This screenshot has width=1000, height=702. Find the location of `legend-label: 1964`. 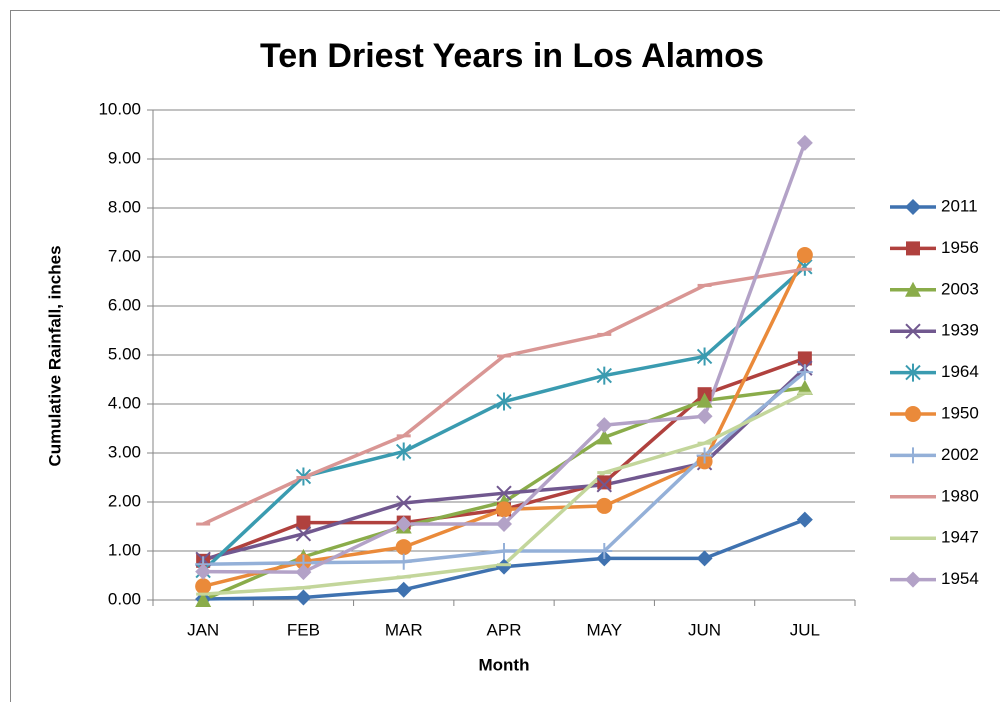

legend-label: 1964 is located at coordinates (960, 371).